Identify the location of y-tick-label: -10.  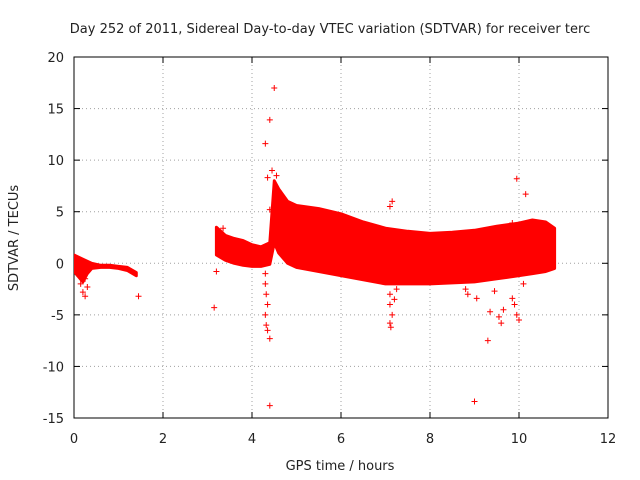
(53, 367).